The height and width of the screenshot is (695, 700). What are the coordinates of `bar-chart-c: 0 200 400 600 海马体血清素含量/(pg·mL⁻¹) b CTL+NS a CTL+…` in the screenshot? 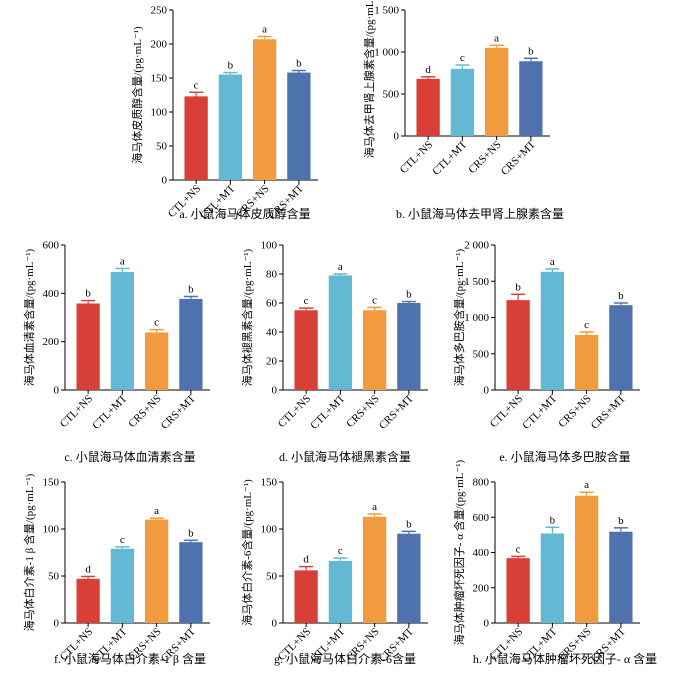 It's located at (116, 352).